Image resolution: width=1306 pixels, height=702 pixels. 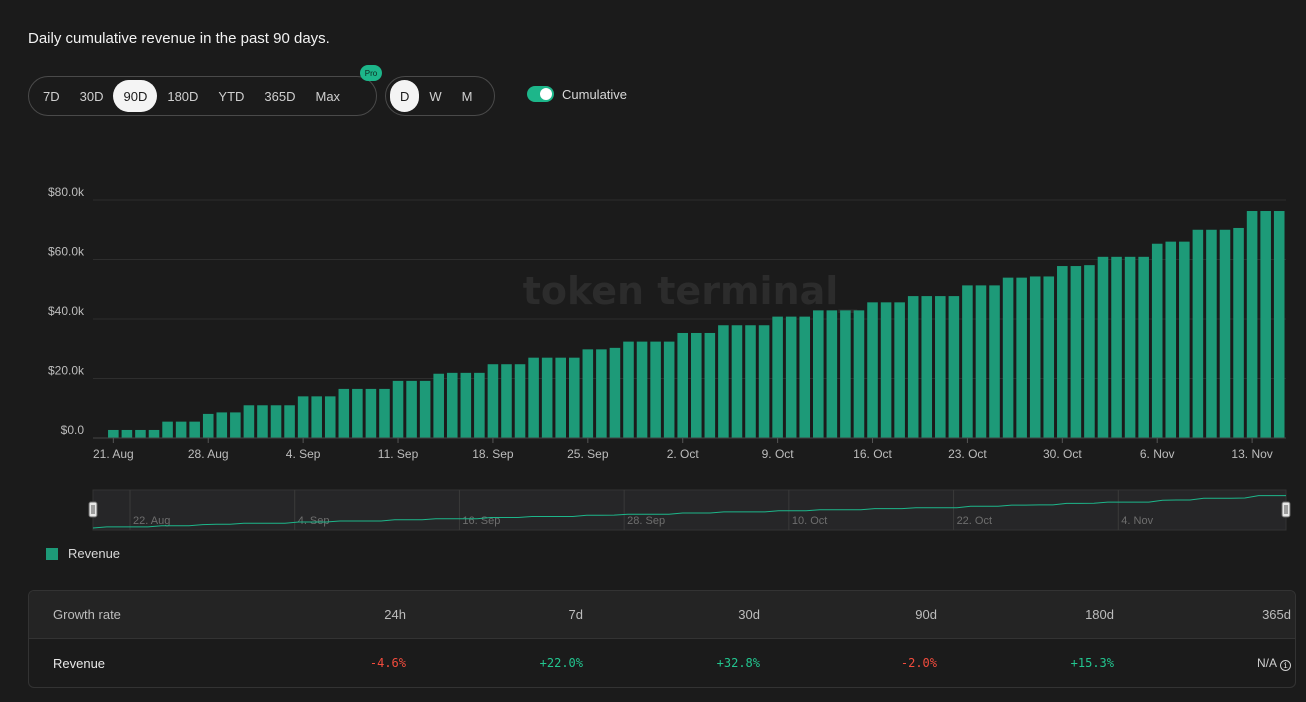 What do you see at coordinates (328, 96) in the screenshot?
I see `range-tab-max: Max` at bounding box center [328, 96].